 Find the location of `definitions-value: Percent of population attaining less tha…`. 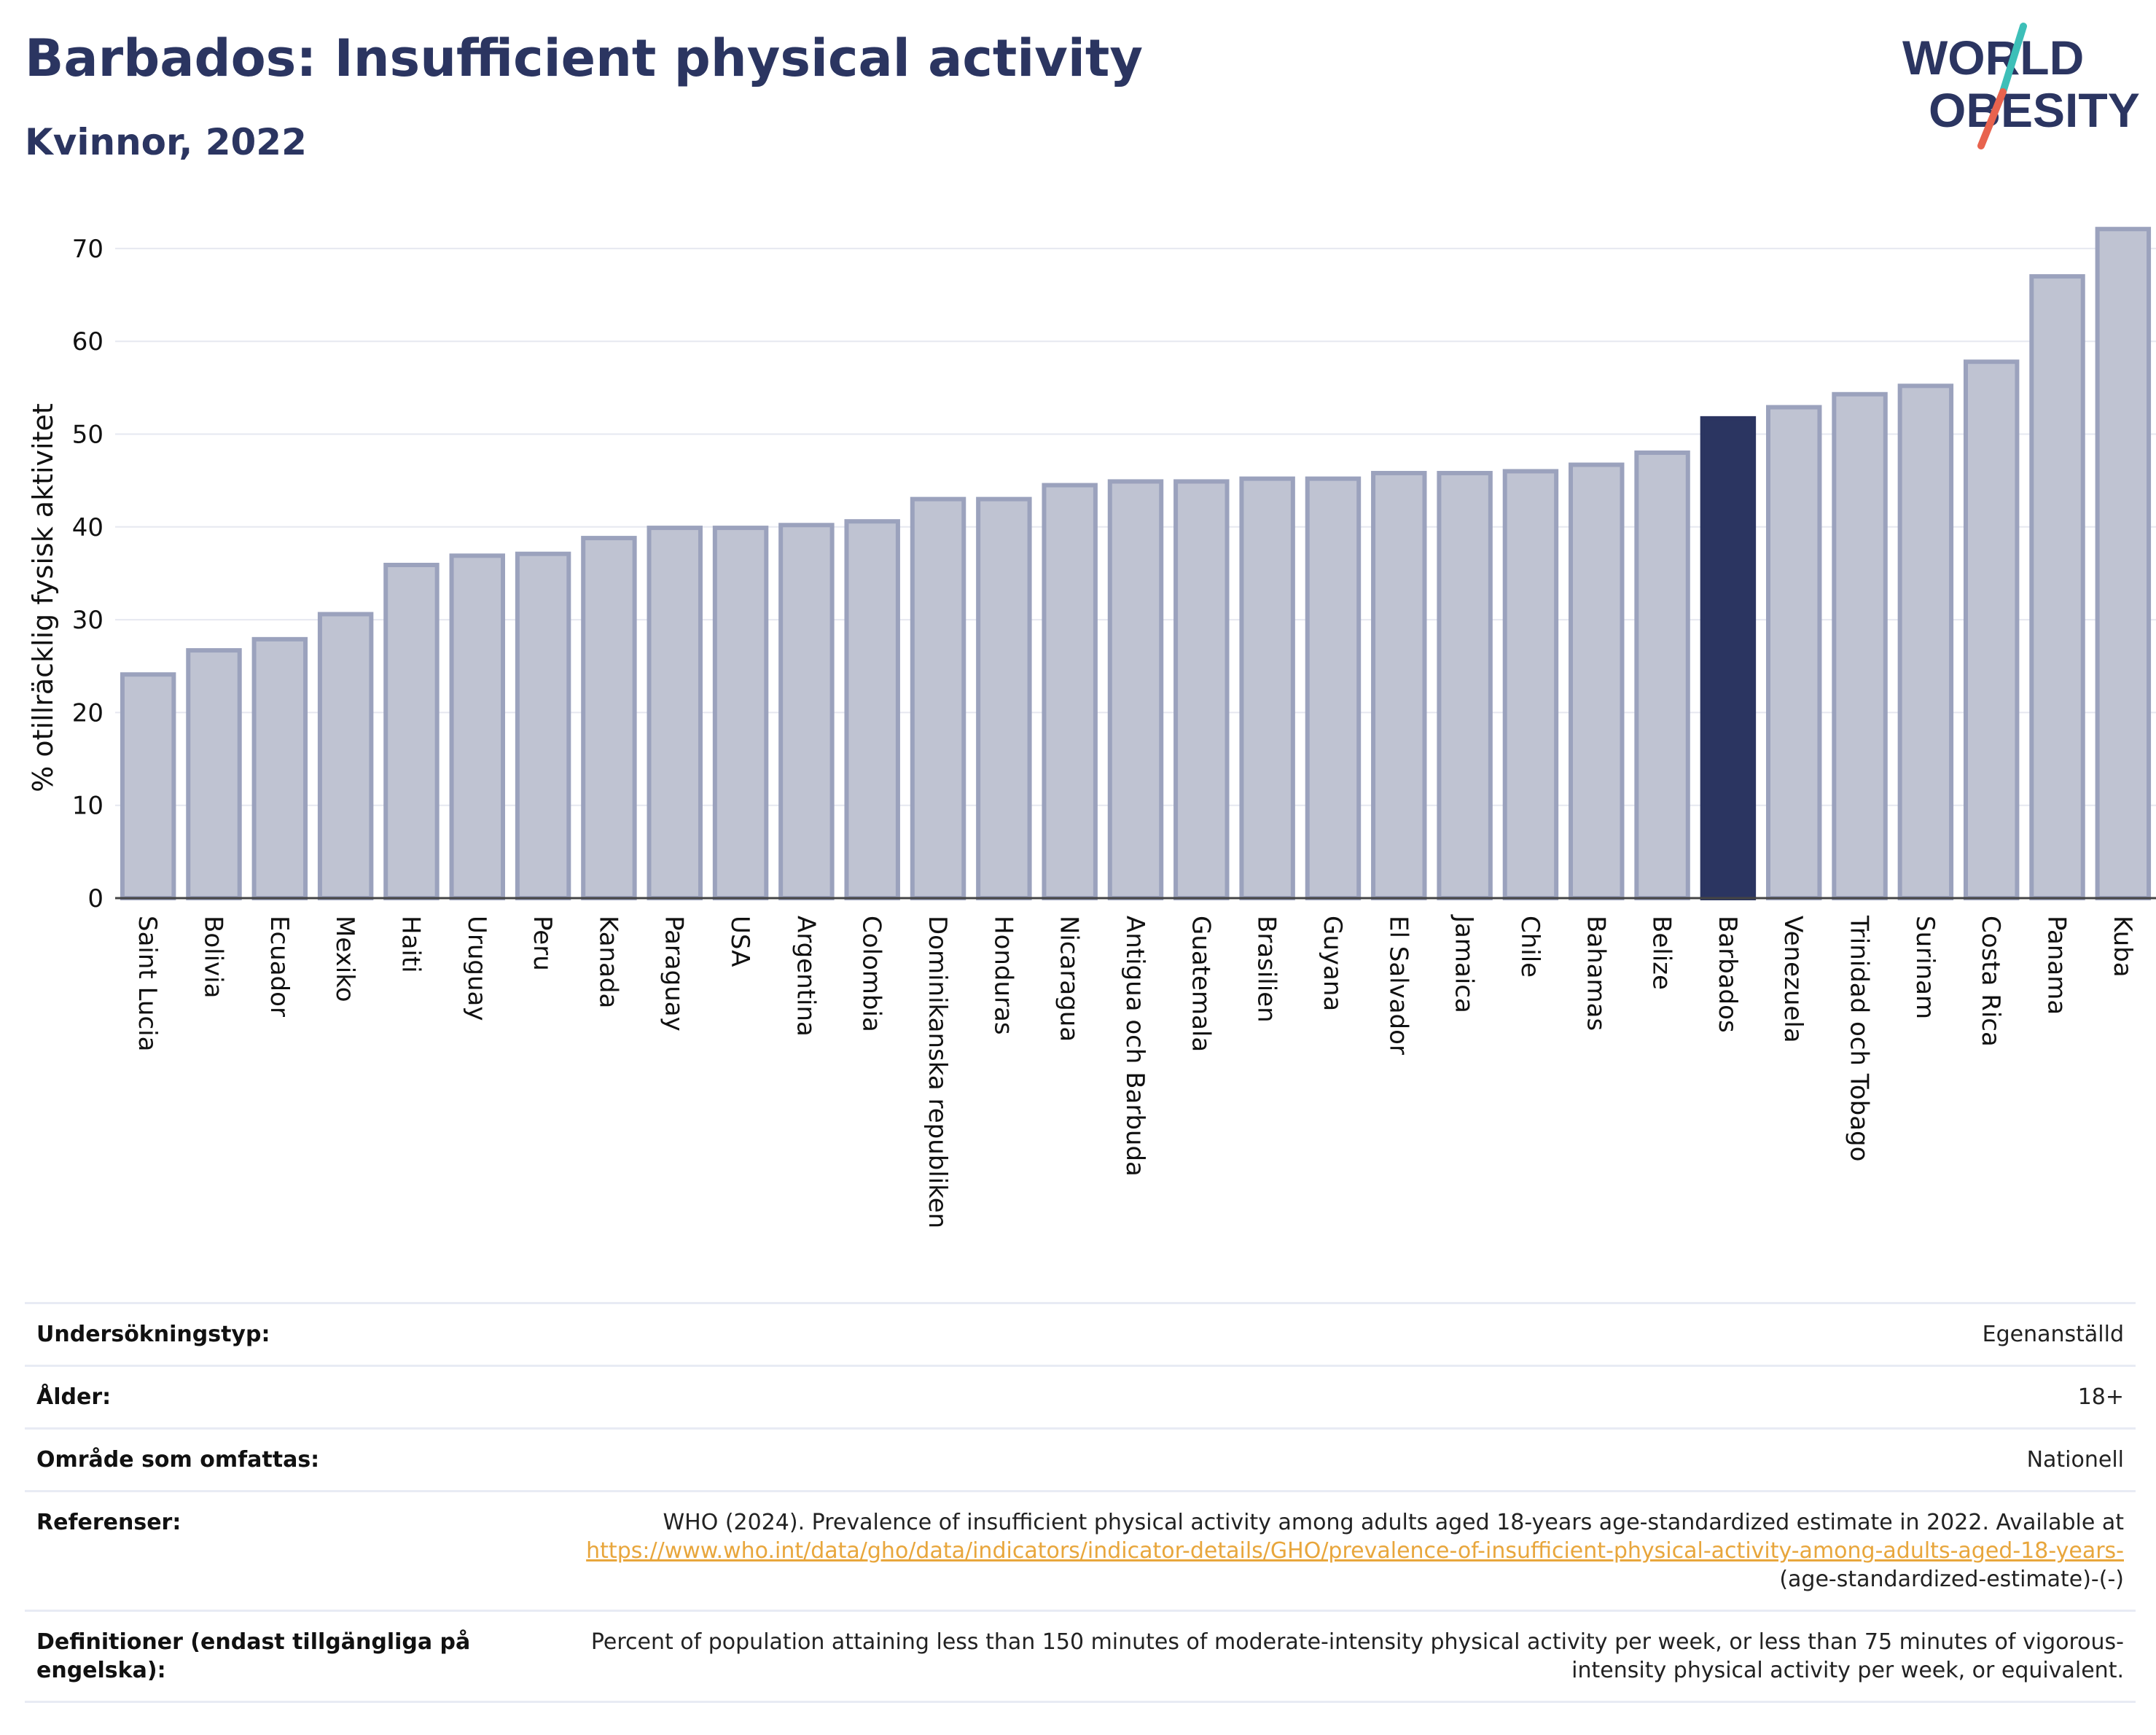

definitions-value: Percent of population attaining less tha… is located at coordinates (1357, 1656).